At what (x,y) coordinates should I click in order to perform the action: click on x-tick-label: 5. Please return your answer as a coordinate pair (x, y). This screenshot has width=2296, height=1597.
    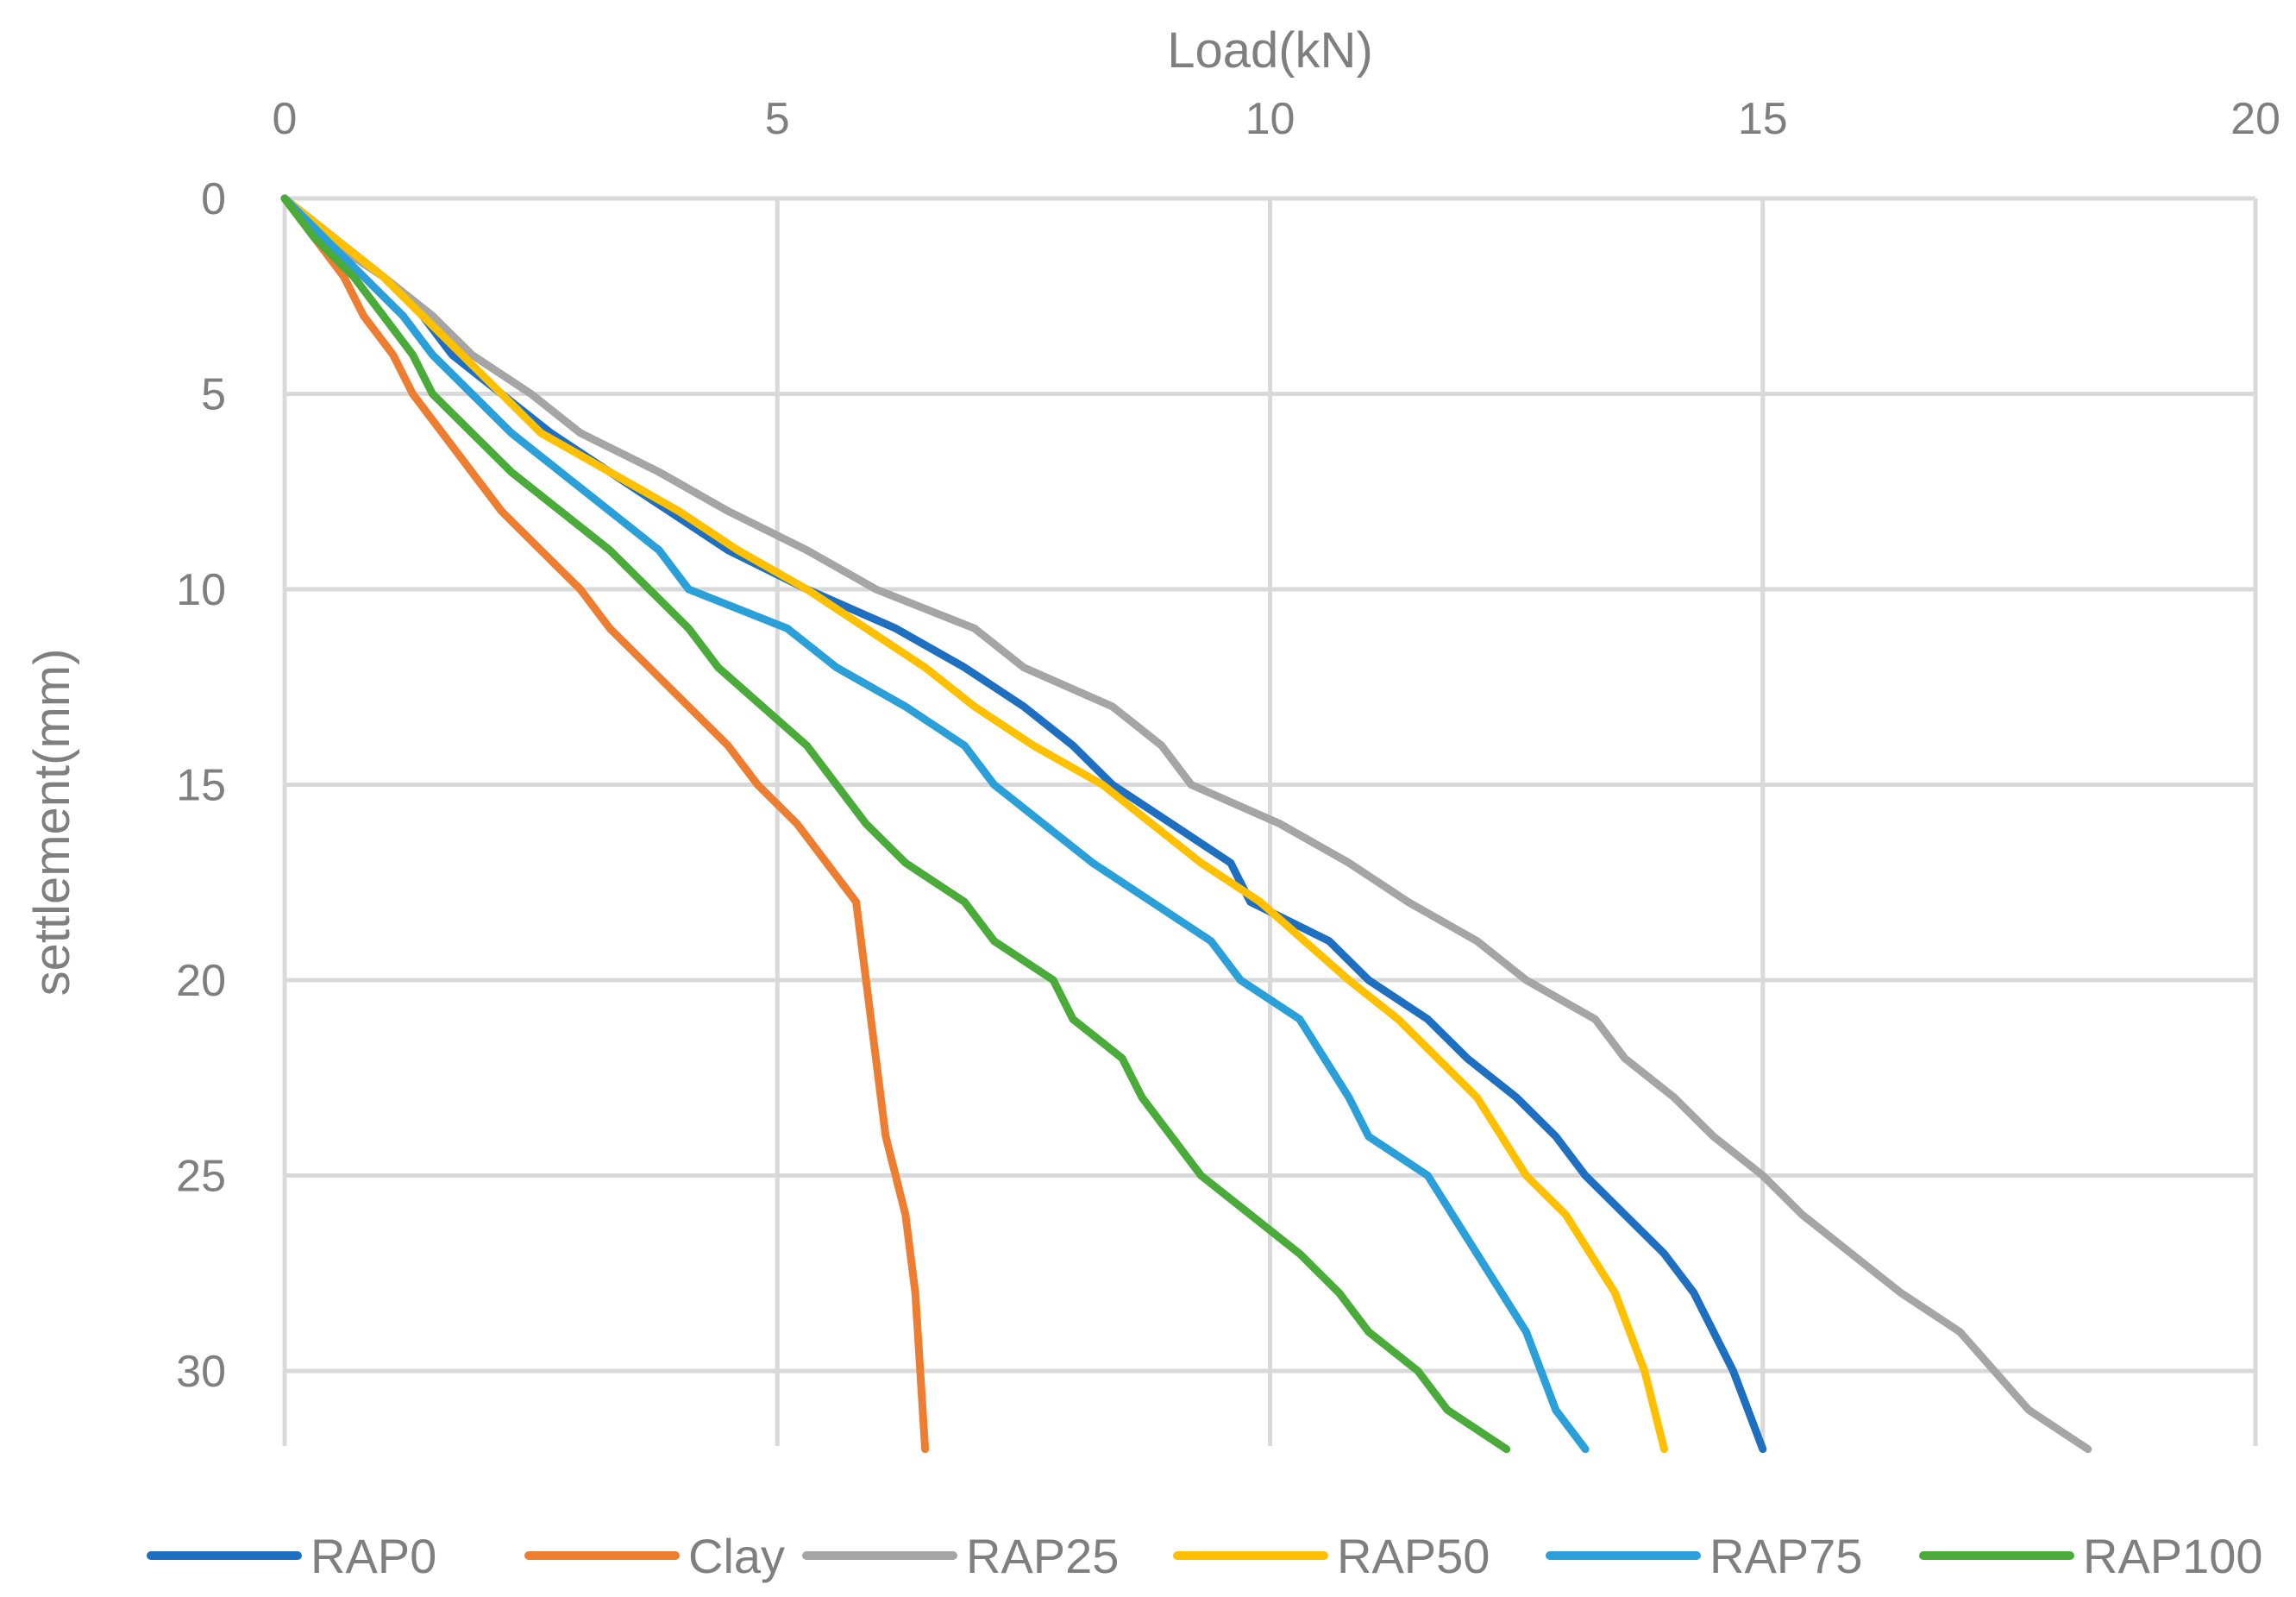
    Looking at the image, I should click on (777, 119).